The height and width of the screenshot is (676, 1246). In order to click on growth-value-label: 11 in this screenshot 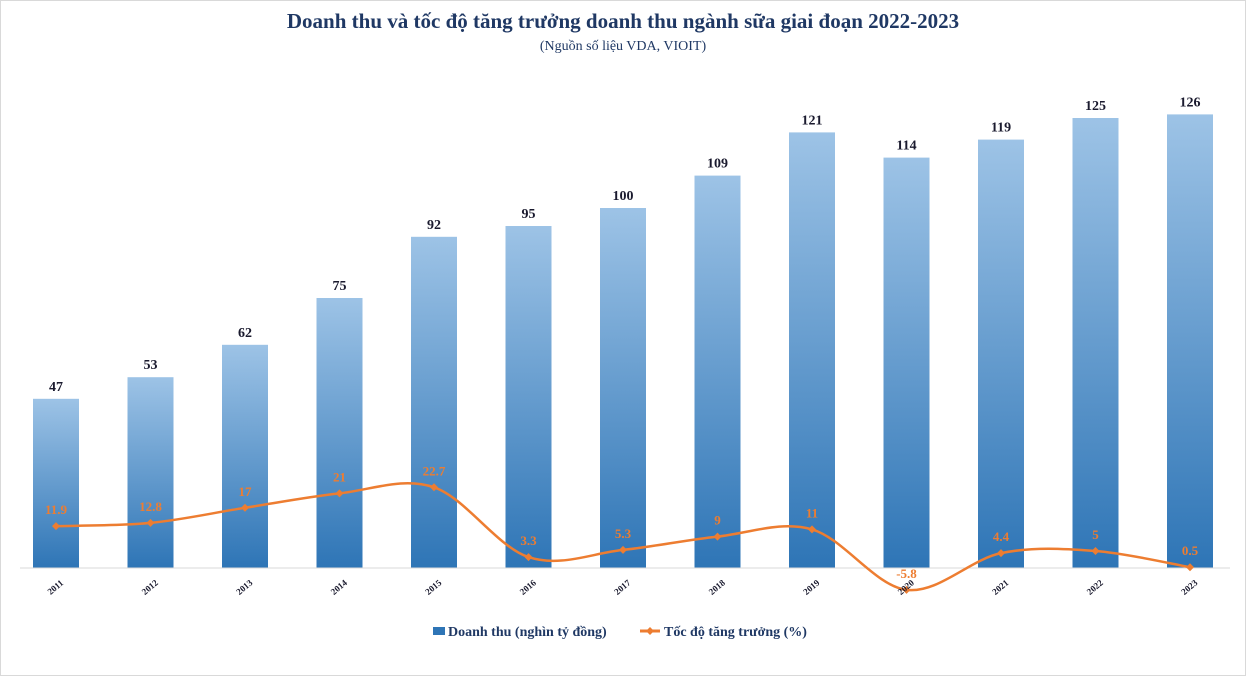, I will do `click(812, 512)`.